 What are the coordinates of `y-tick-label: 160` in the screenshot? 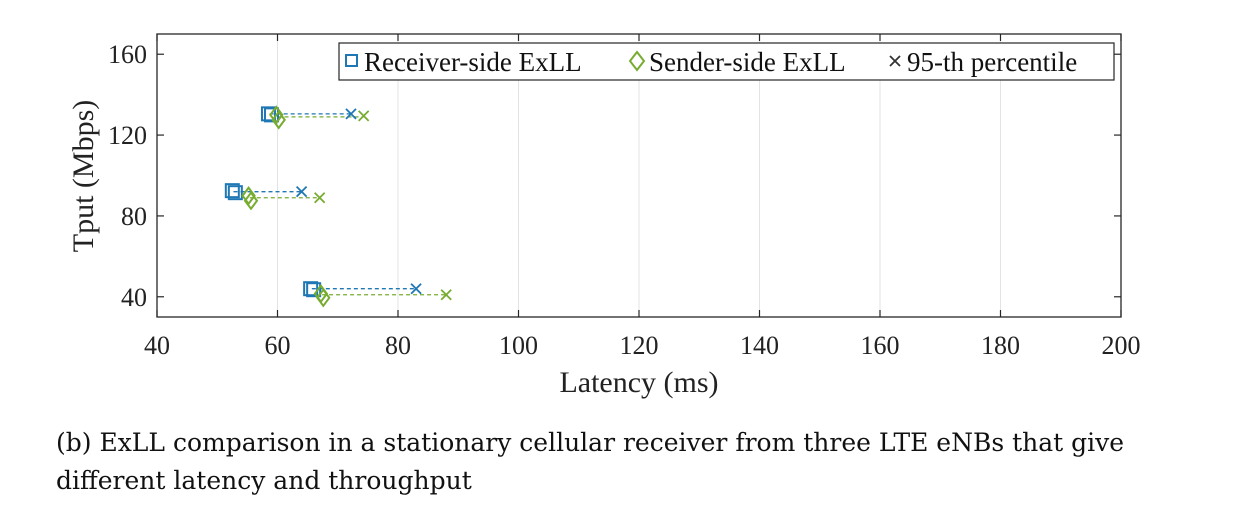 It's located at (127, 54).